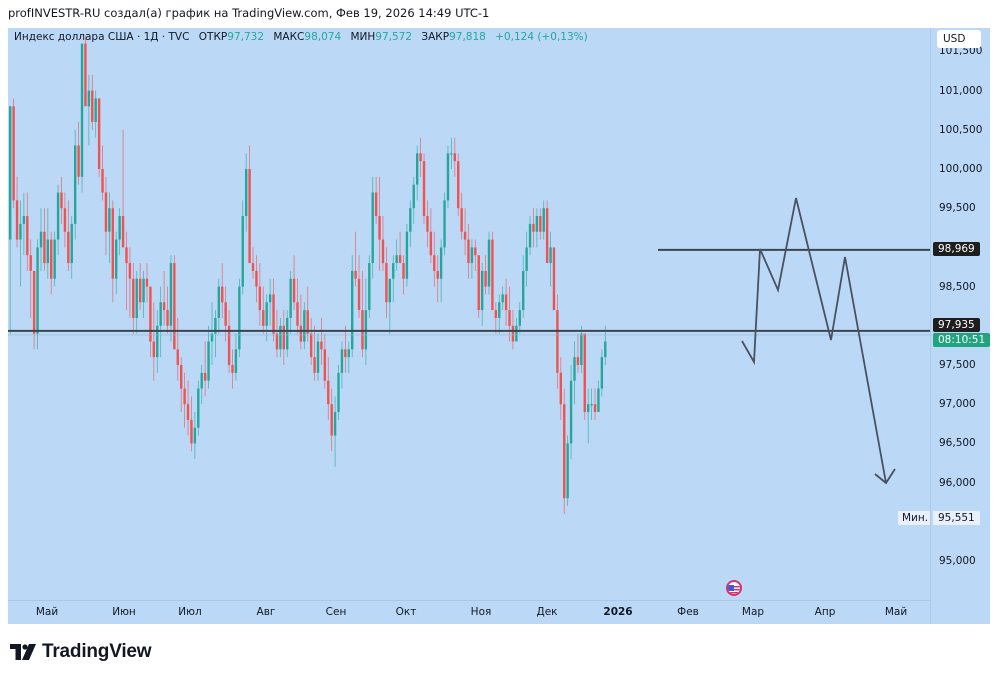  What do you see at coordinates (734, 588) in the screenshot?
I see `us-flag-event-icon` at bounding box center [734, 588].